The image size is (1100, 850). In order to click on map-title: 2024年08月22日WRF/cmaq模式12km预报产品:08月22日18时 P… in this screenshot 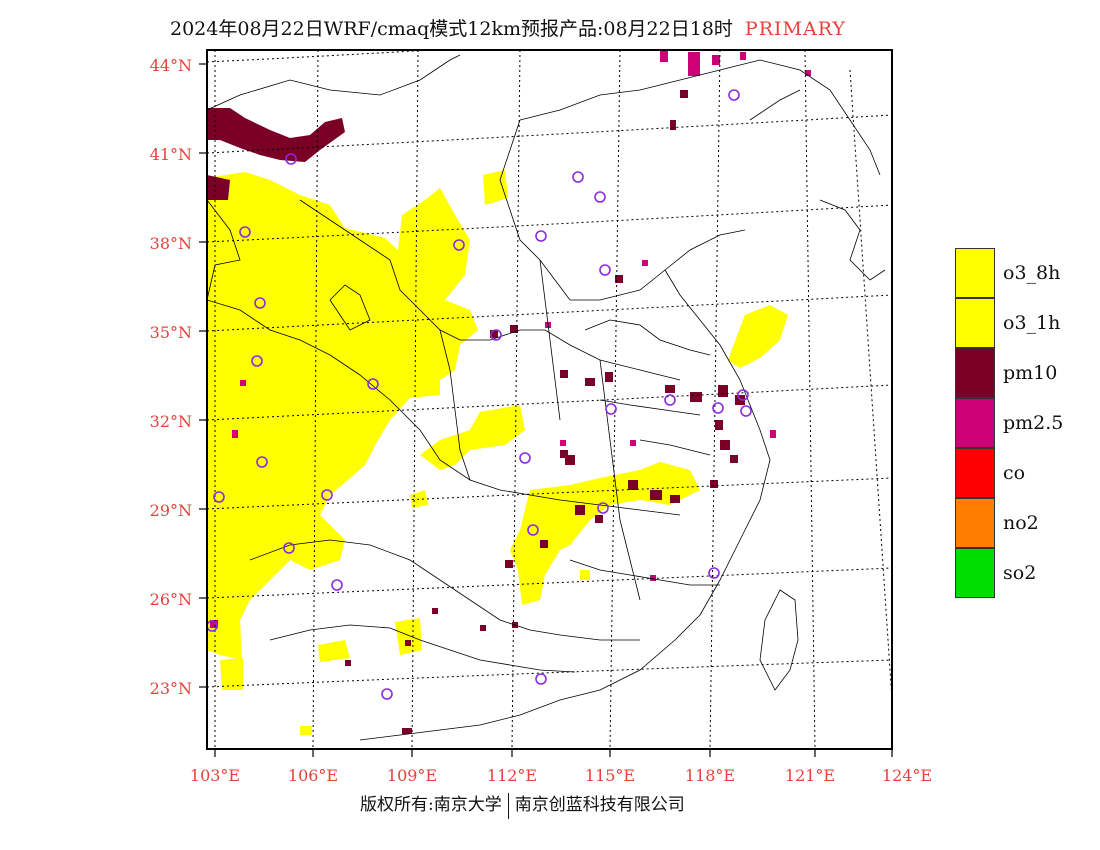, I will do `click(508, 27)`.